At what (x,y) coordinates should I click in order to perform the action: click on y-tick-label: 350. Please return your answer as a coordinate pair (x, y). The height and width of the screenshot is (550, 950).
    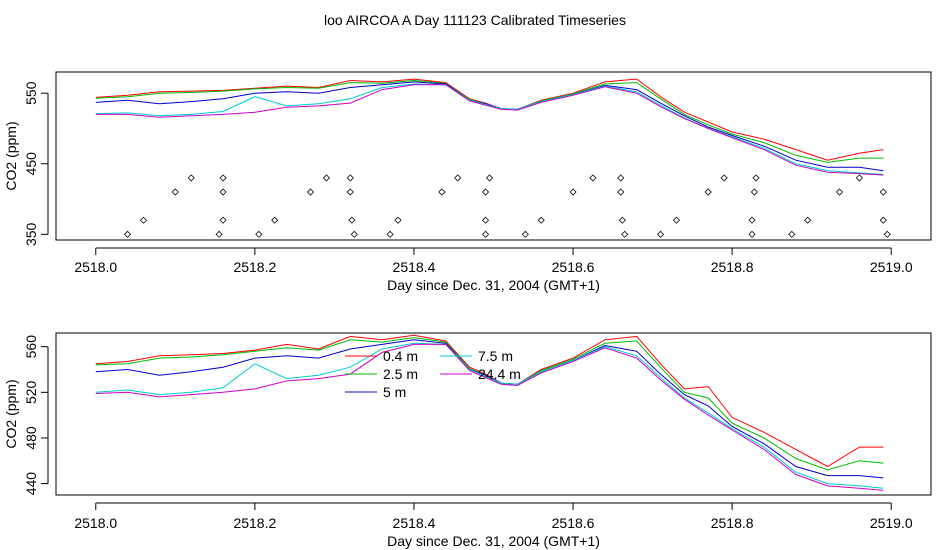
    Looking at the image, I should click on (31, 234).